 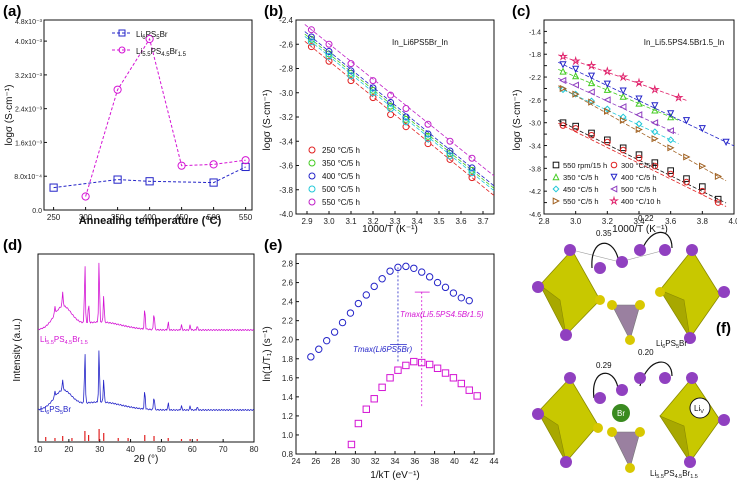 What do you see at coordinates (288, 454) in the screenshot?
I see `y-tick-label: 0.8` at bounding box center [288, 454].